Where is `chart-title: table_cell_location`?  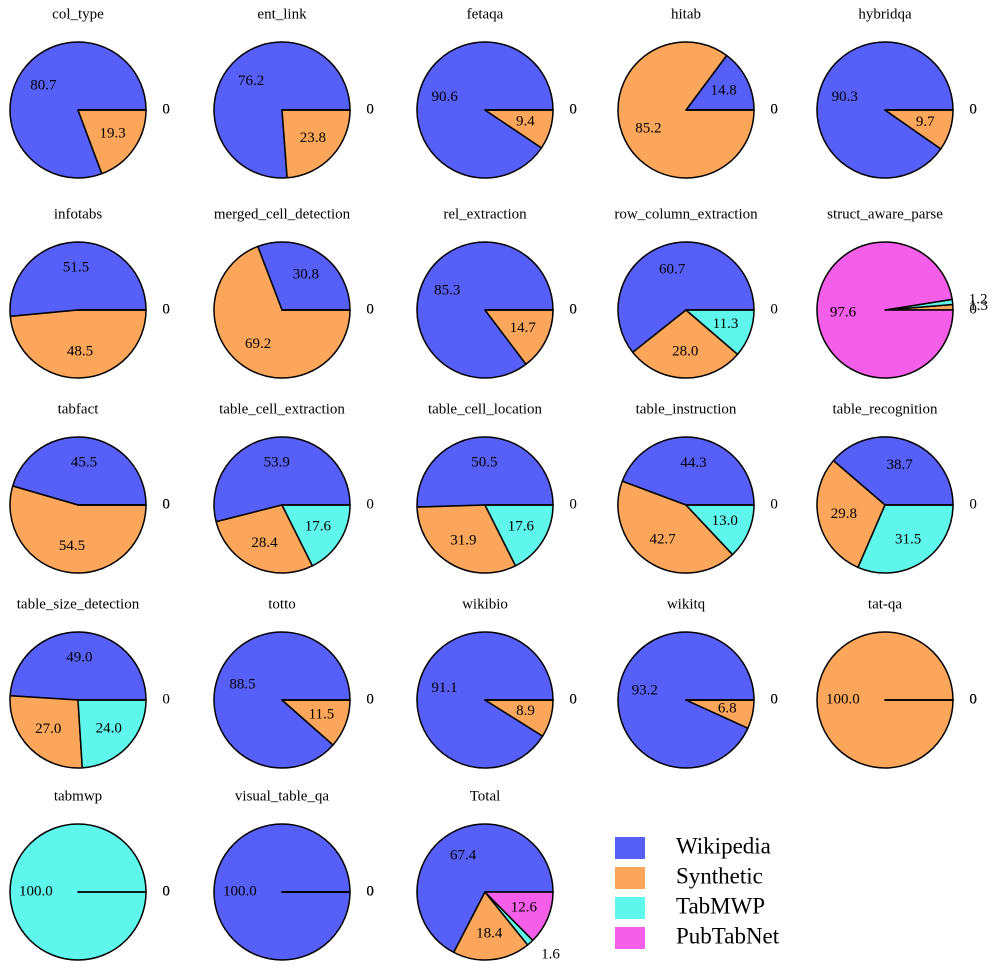 chart-title: table_cell_location is located at coordinates (485, 409).